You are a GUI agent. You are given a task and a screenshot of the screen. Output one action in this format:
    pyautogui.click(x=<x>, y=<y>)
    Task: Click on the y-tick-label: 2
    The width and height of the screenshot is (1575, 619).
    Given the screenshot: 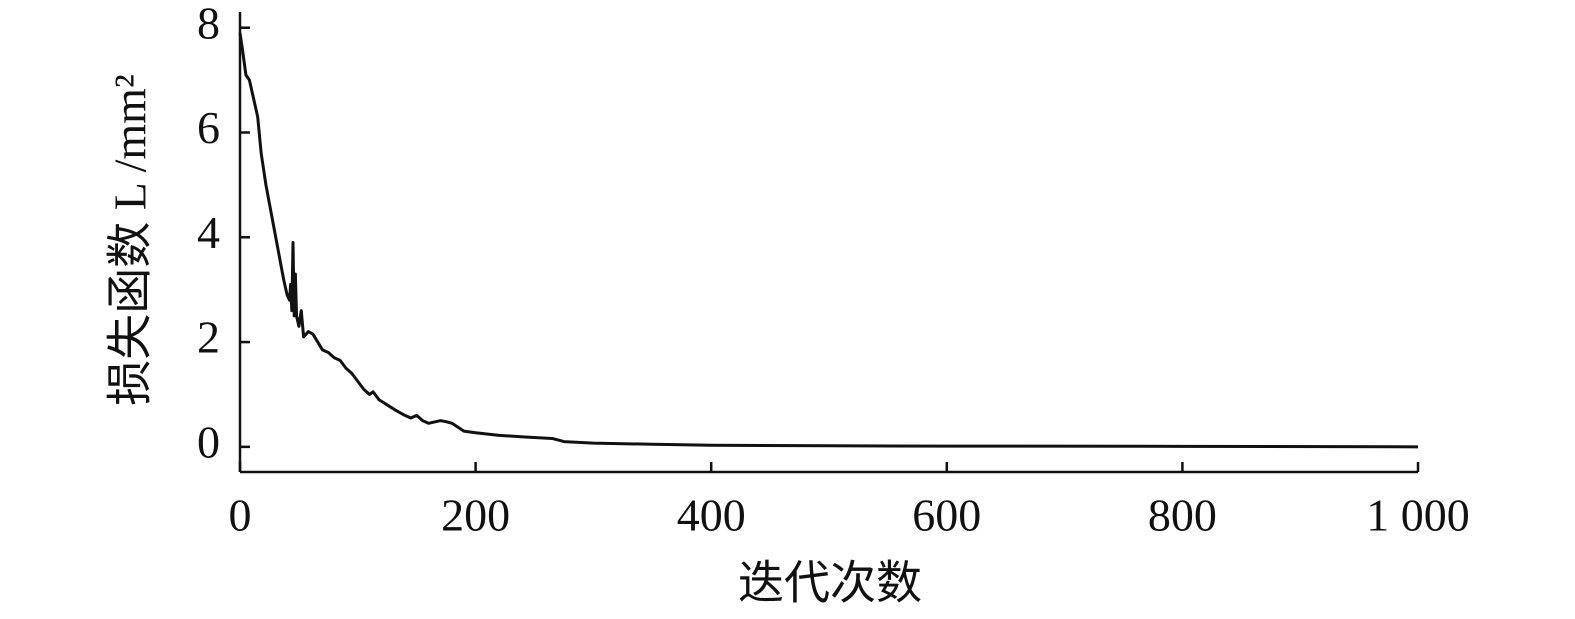 What is the action you would take?
    pyautogui.click(x=208, y=337)
    